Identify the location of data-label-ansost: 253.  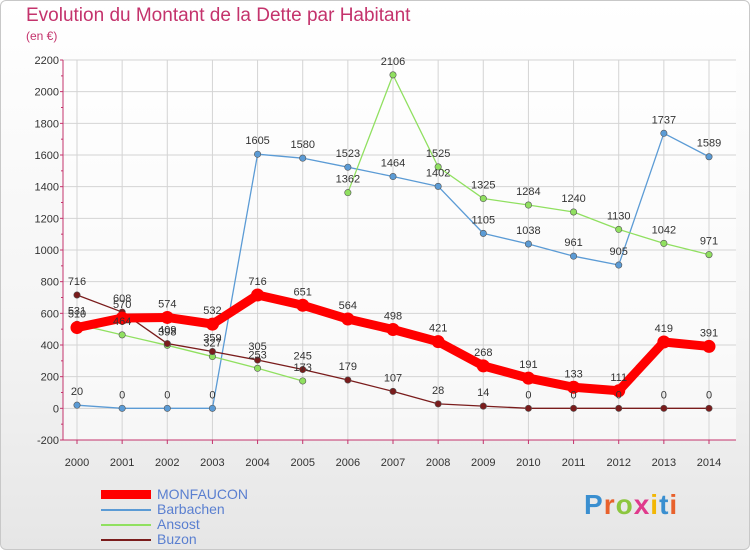
(257, 355).